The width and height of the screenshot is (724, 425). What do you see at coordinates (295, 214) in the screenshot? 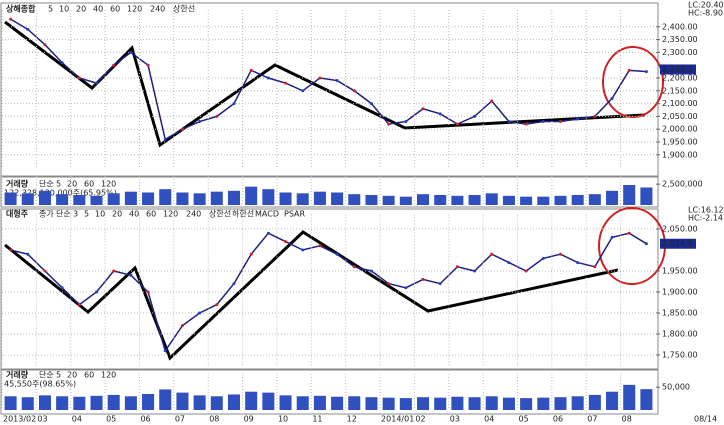
I see `legend-item: PSAR` at bounding box center [295, 214].